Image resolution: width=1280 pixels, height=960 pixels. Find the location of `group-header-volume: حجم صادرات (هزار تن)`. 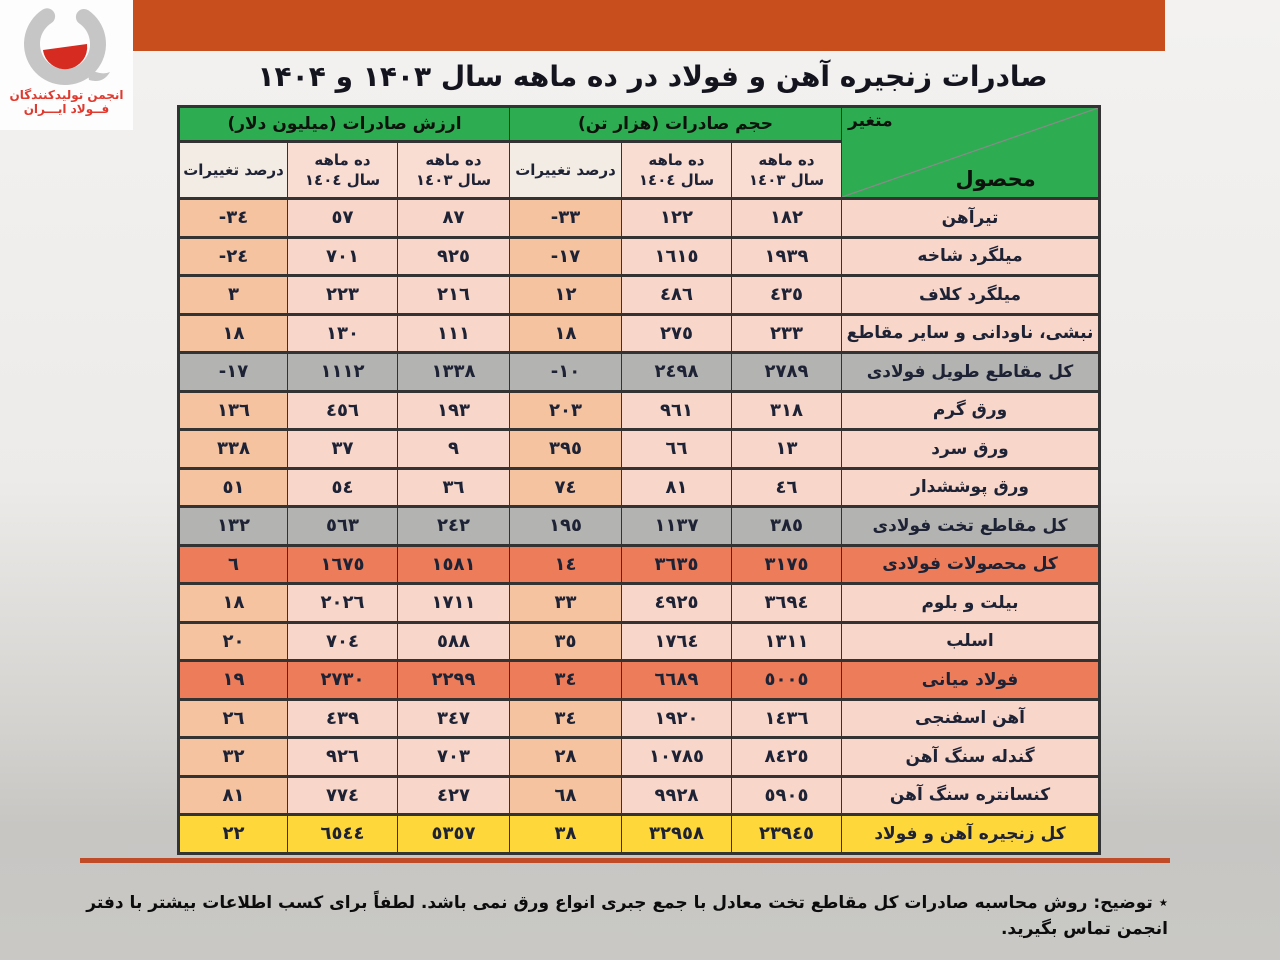

group-header-volume: حجم صادرات (هزار تن) is located at coordinates (676, 123).